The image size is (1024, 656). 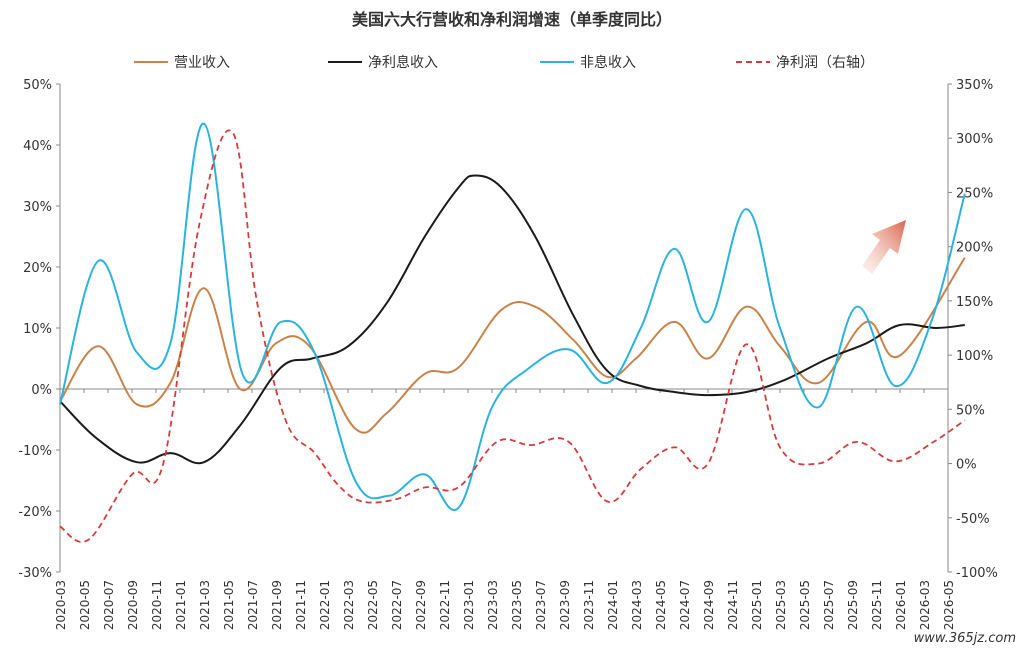 I want to click on x-tick-label: 2021-07, so click(x=253, y=605).